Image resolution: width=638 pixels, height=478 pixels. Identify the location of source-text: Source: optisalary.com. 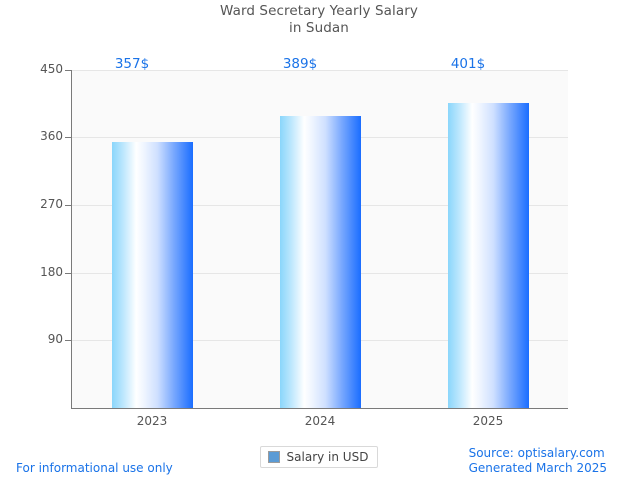
(536, 453).